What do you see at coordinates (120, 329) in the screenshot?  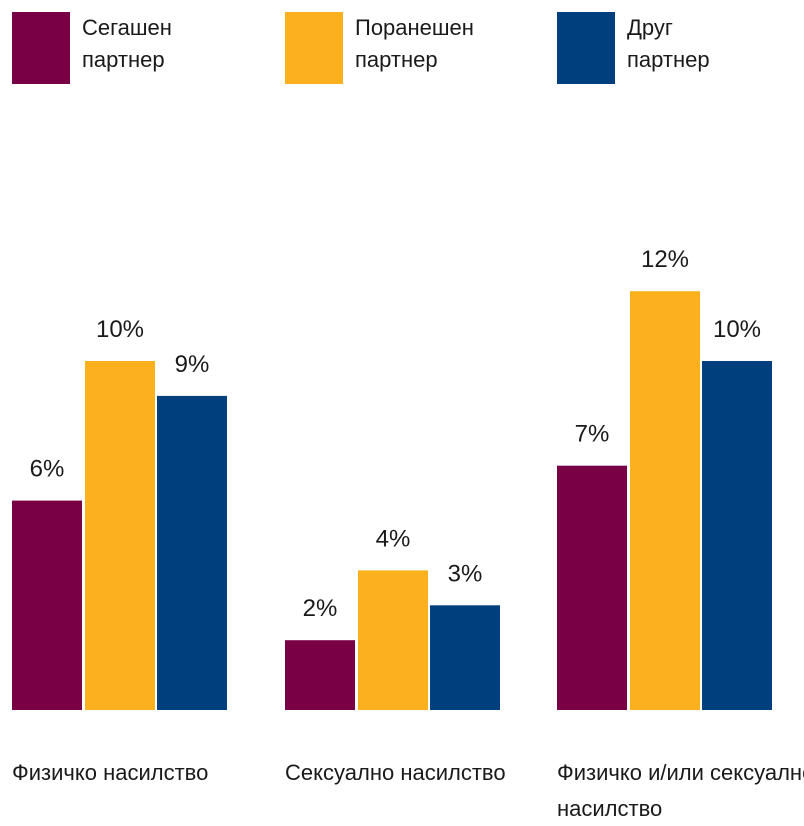 I see `data-label-1-2: 10%` at bounding box center [120, 329].